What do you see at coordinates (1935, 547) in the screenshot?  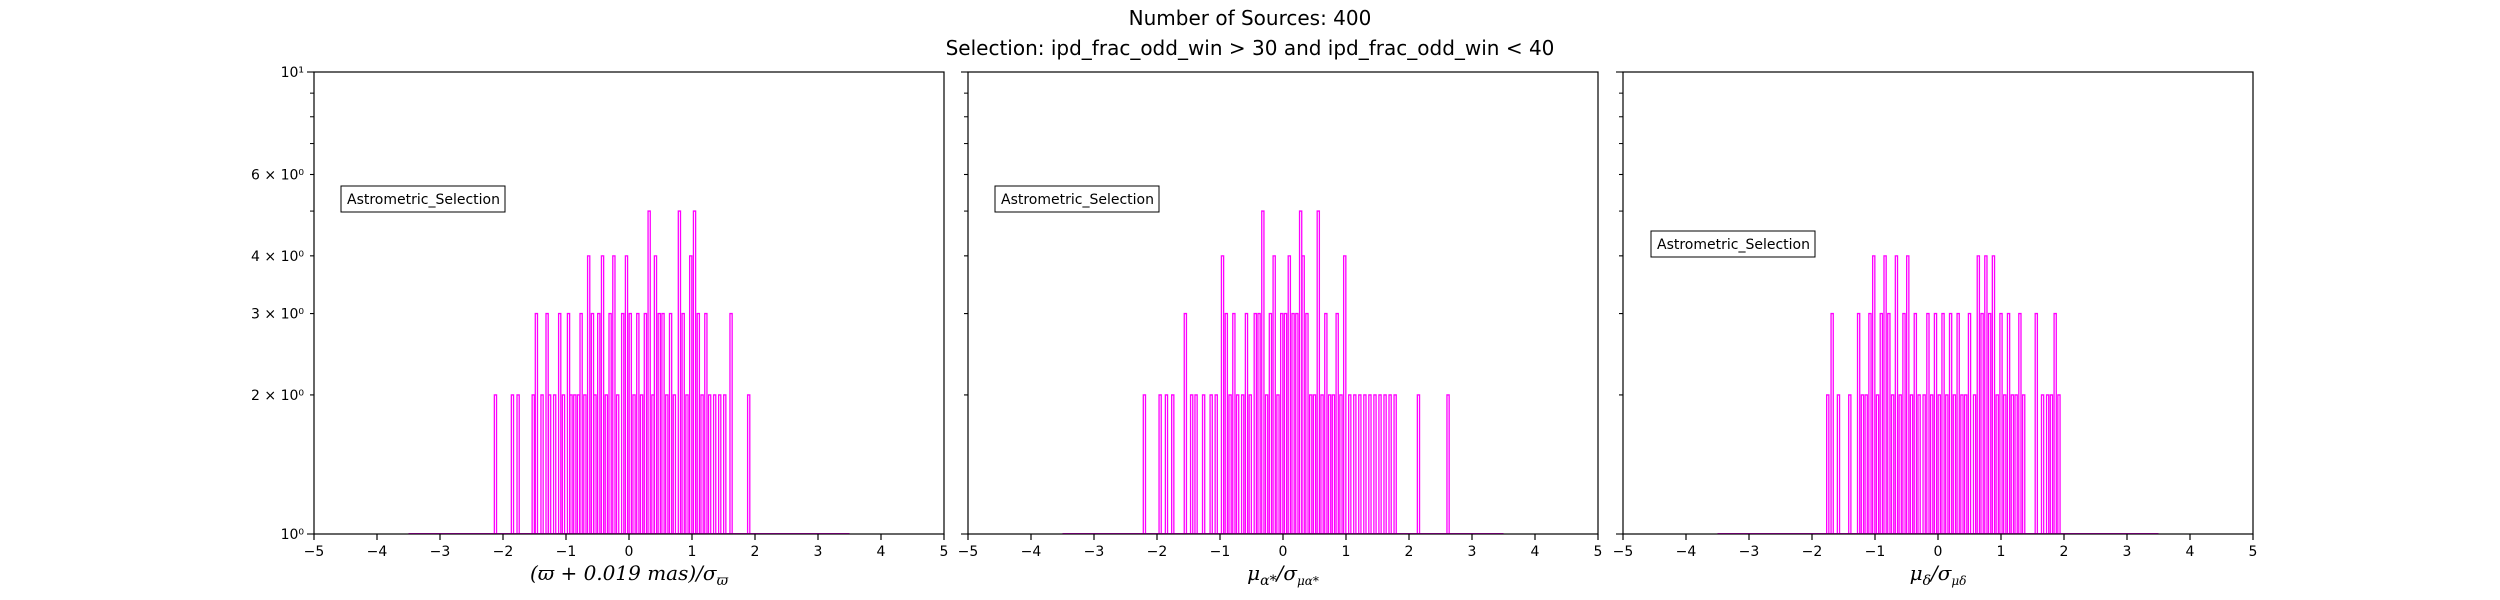 I see `x-ticks-3: −5 −4 −3 −2 −1 0 1 2 3 4 5` at bounding box center [1935, 547].